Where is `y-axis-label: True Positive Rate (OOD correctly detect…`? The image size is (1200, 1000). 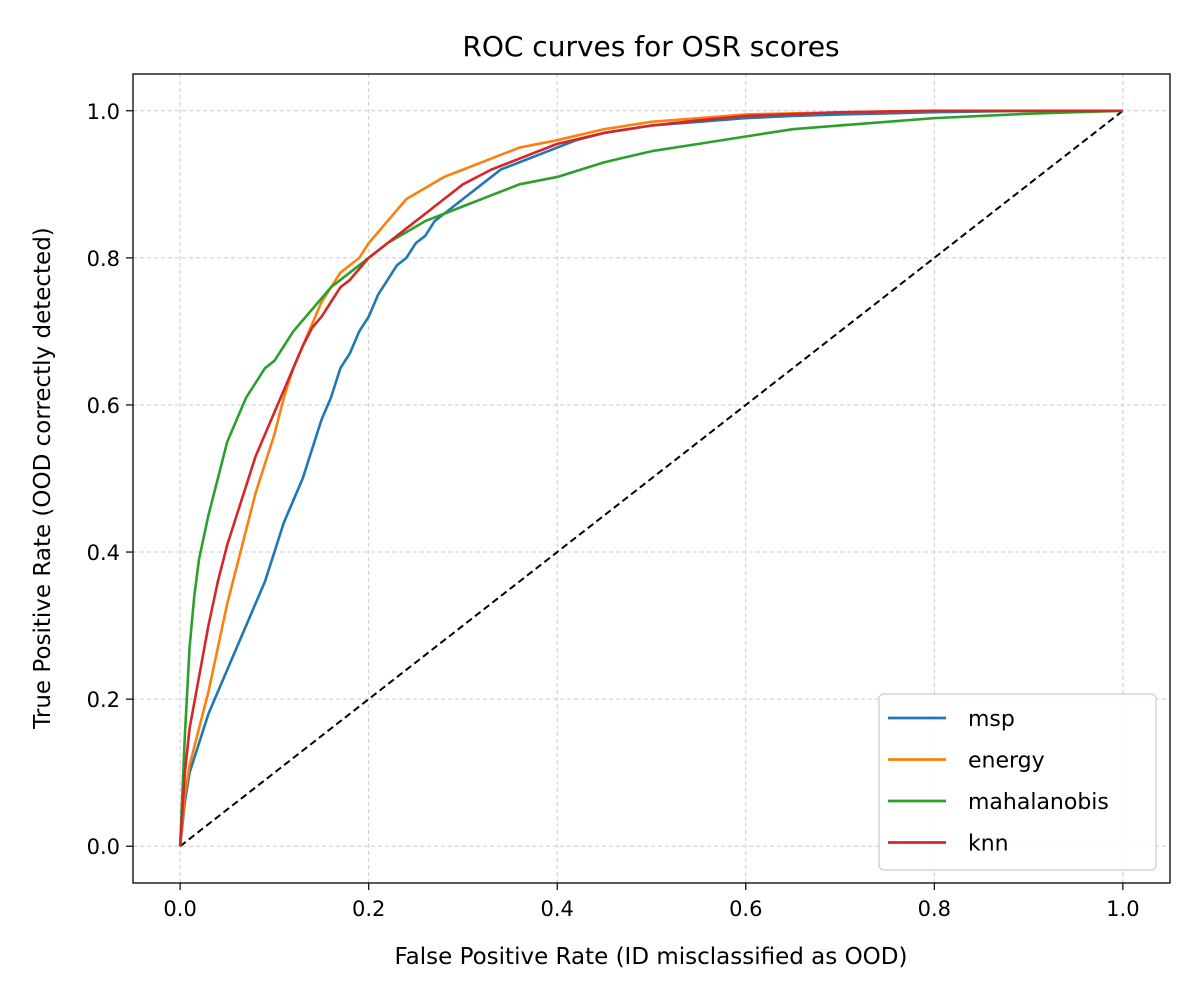 y-axis-label: True Positive Rate (OOD correctly detect… is located at coordinates (43, 478).